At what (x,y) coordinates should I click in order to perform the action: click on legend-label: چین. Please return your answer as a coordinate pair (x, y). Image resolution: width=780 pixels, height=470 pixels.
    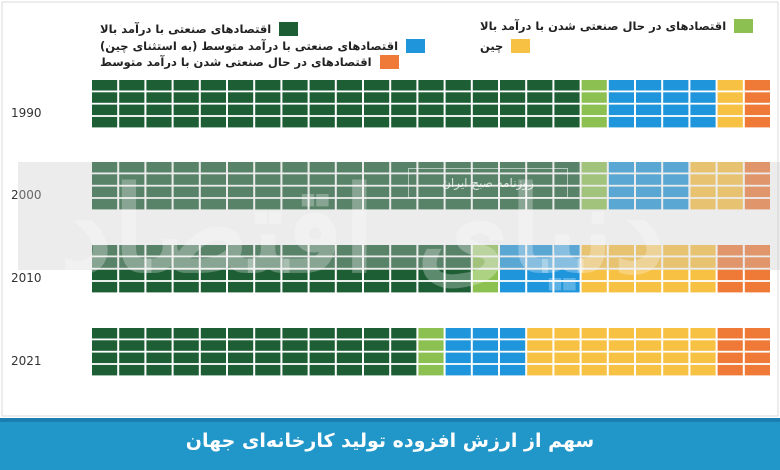
    Looking at the image, I should click on (492, 46).